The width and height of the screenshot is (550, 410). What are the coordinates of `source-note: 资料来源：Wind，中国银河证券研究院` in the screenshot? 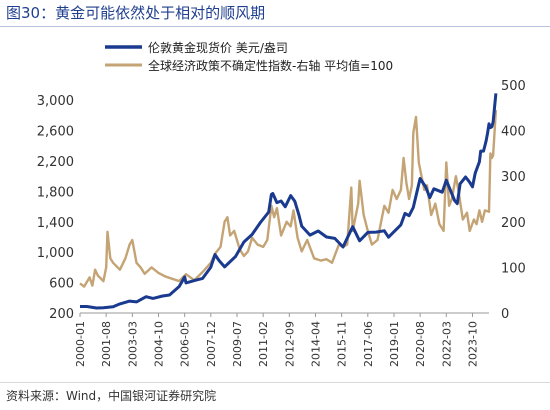 It's located at (111, 396).